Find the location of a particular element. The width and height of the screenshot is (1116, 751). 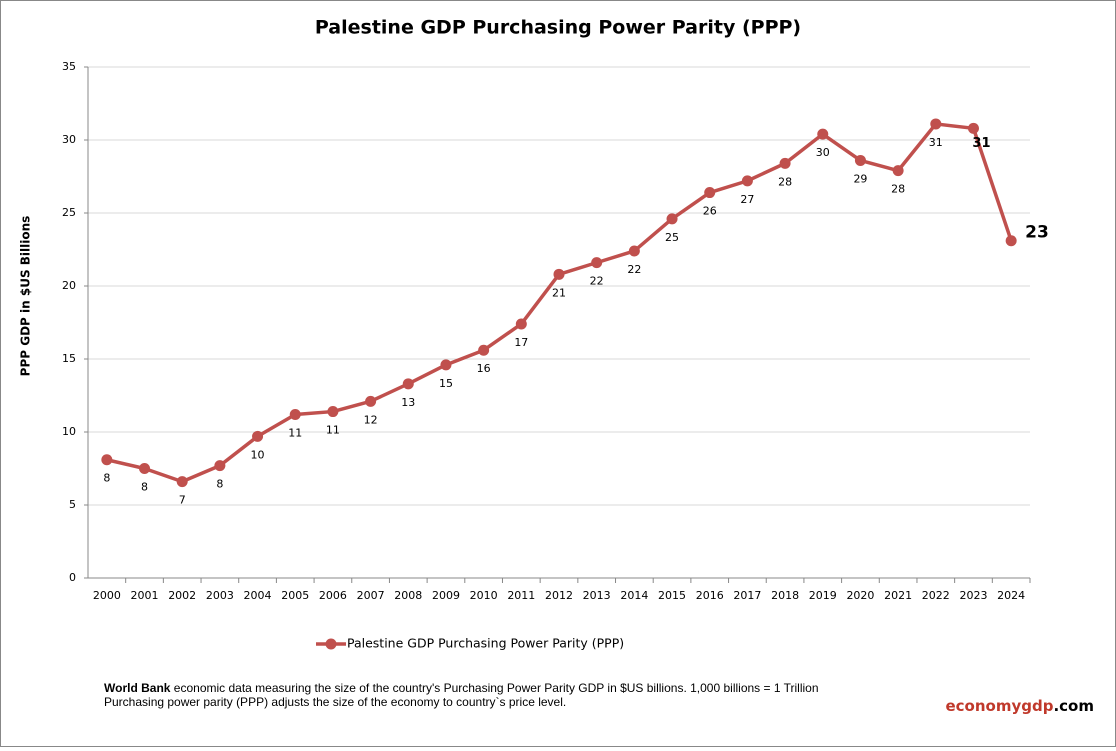

data-label: 12 is located at coordinates (371, 419).